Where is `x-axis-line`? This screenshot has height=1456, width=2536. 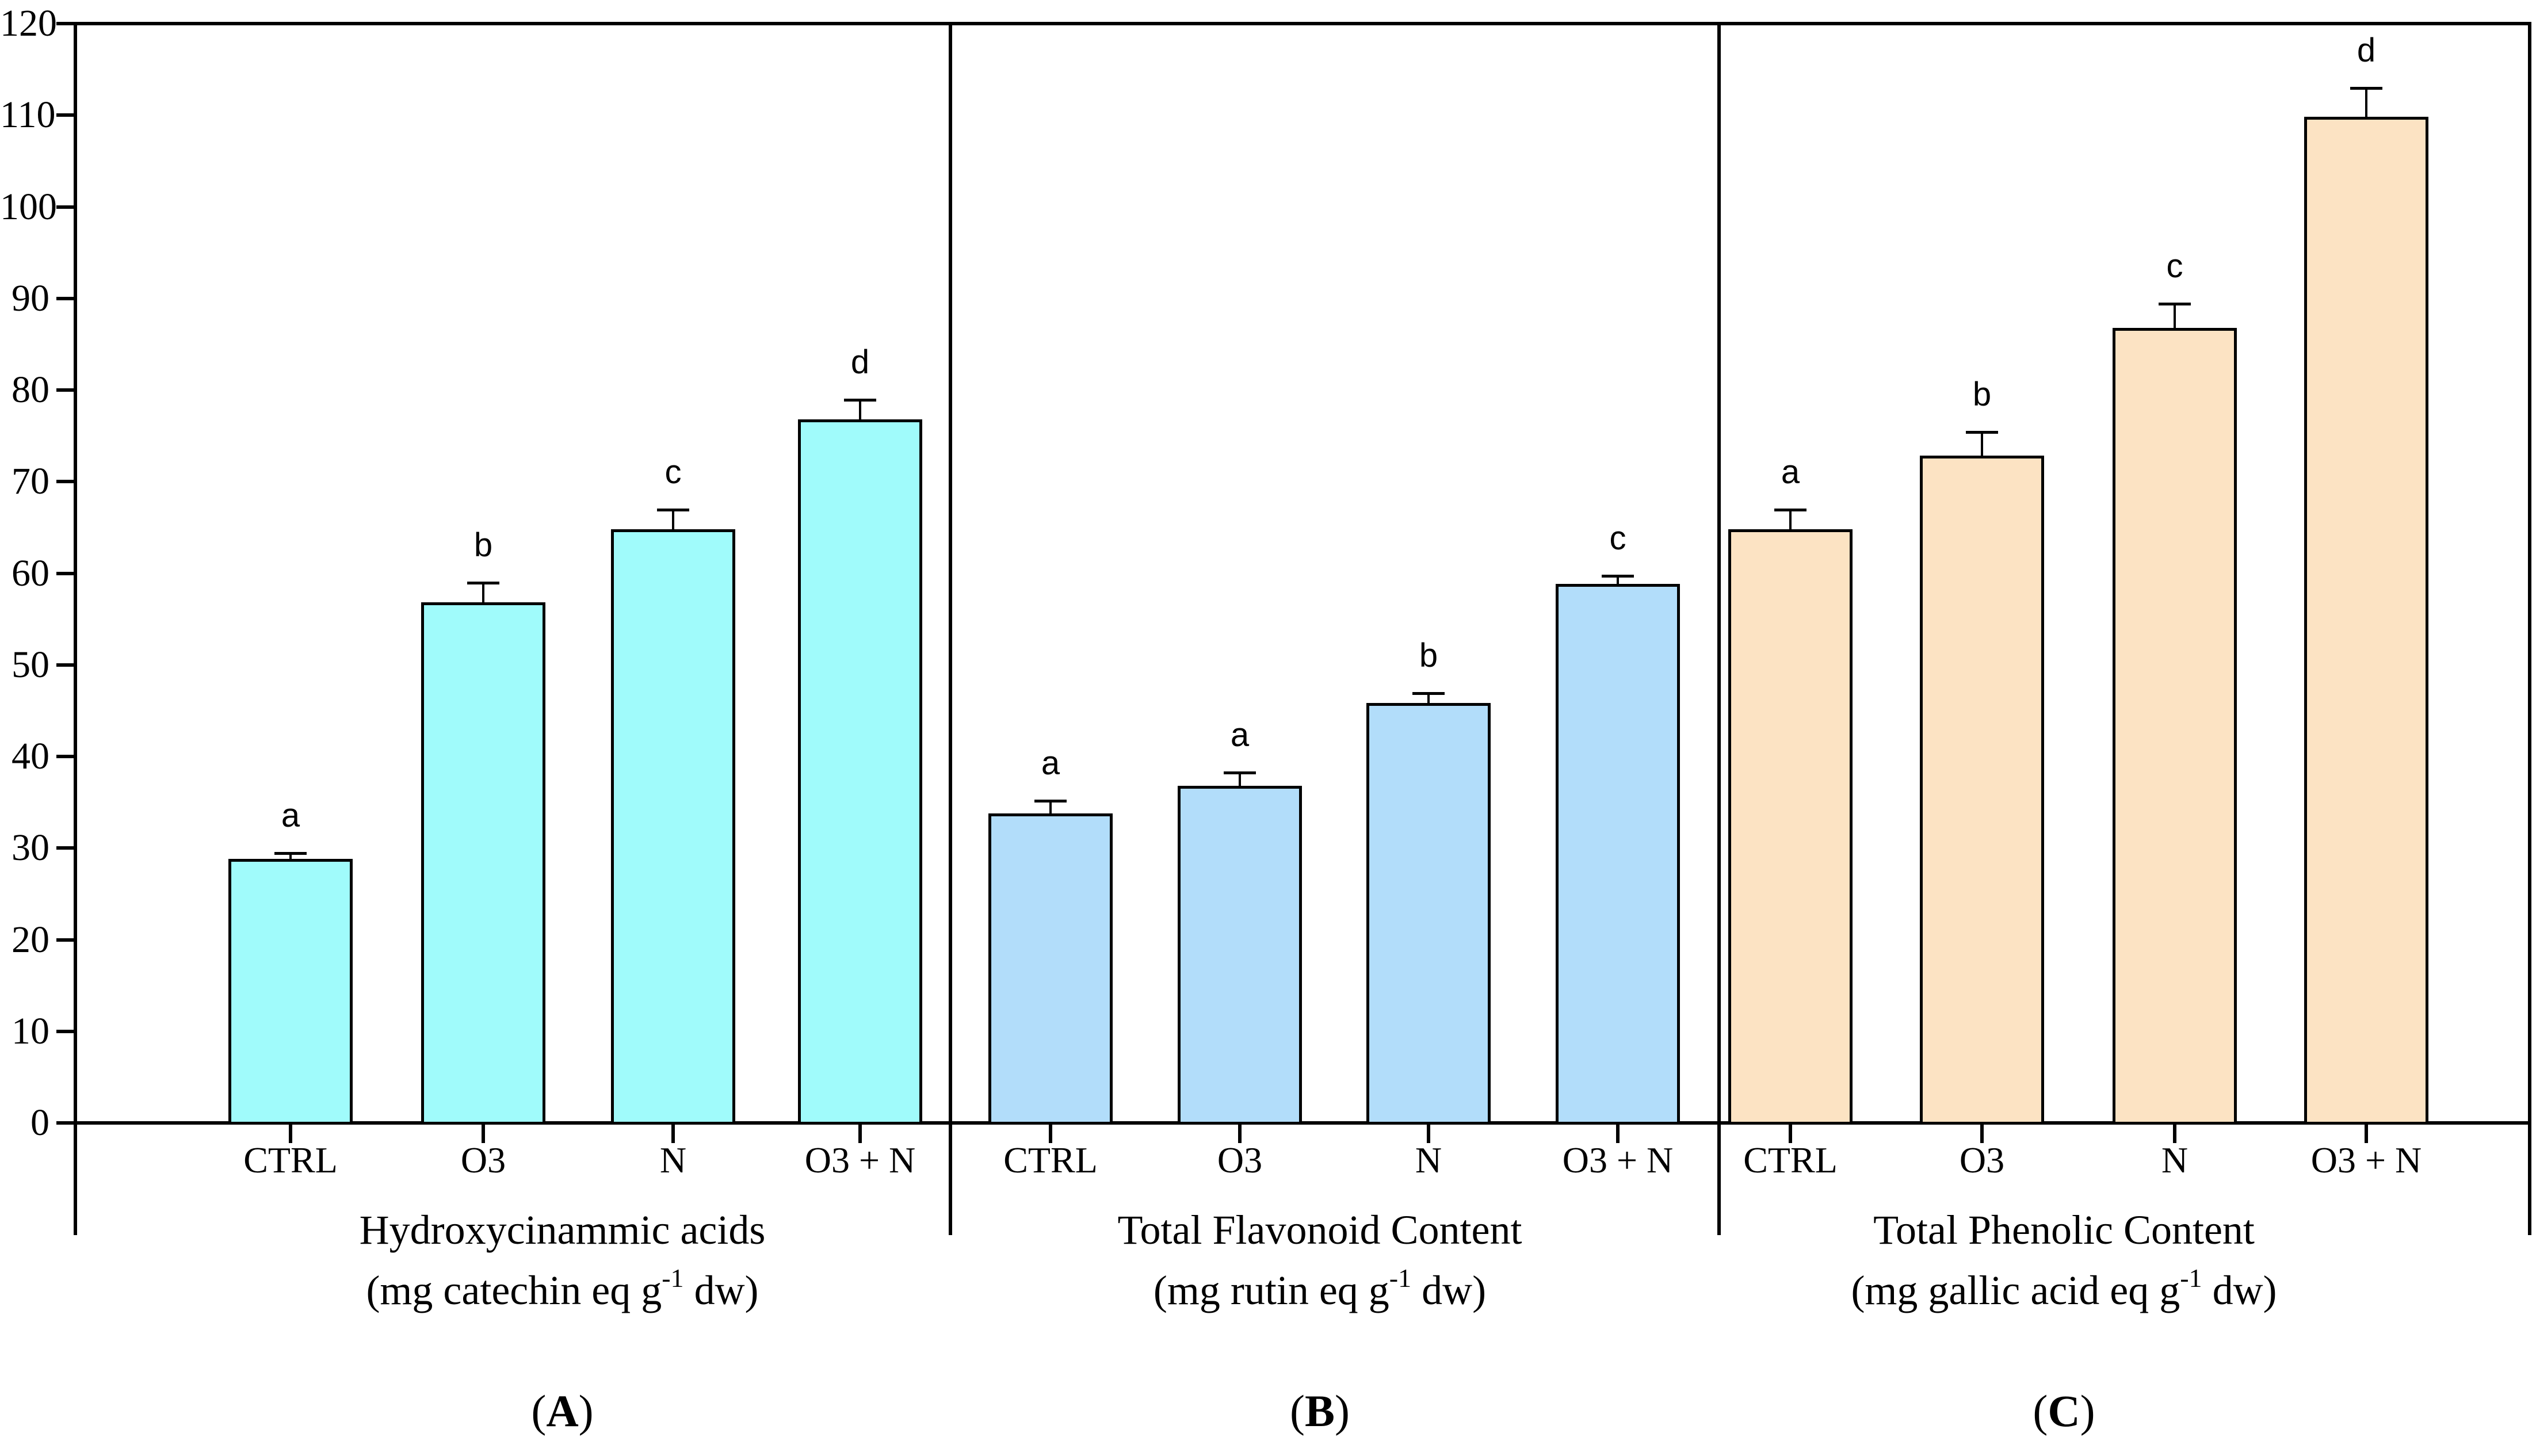
x-axis-line is located at coordinates (1303, 1123).